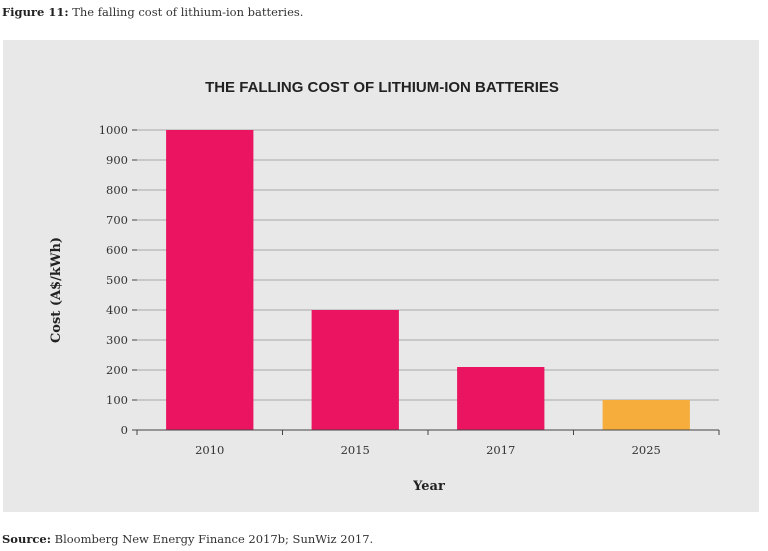  I want to click on bar-2010, so click(210, 280).